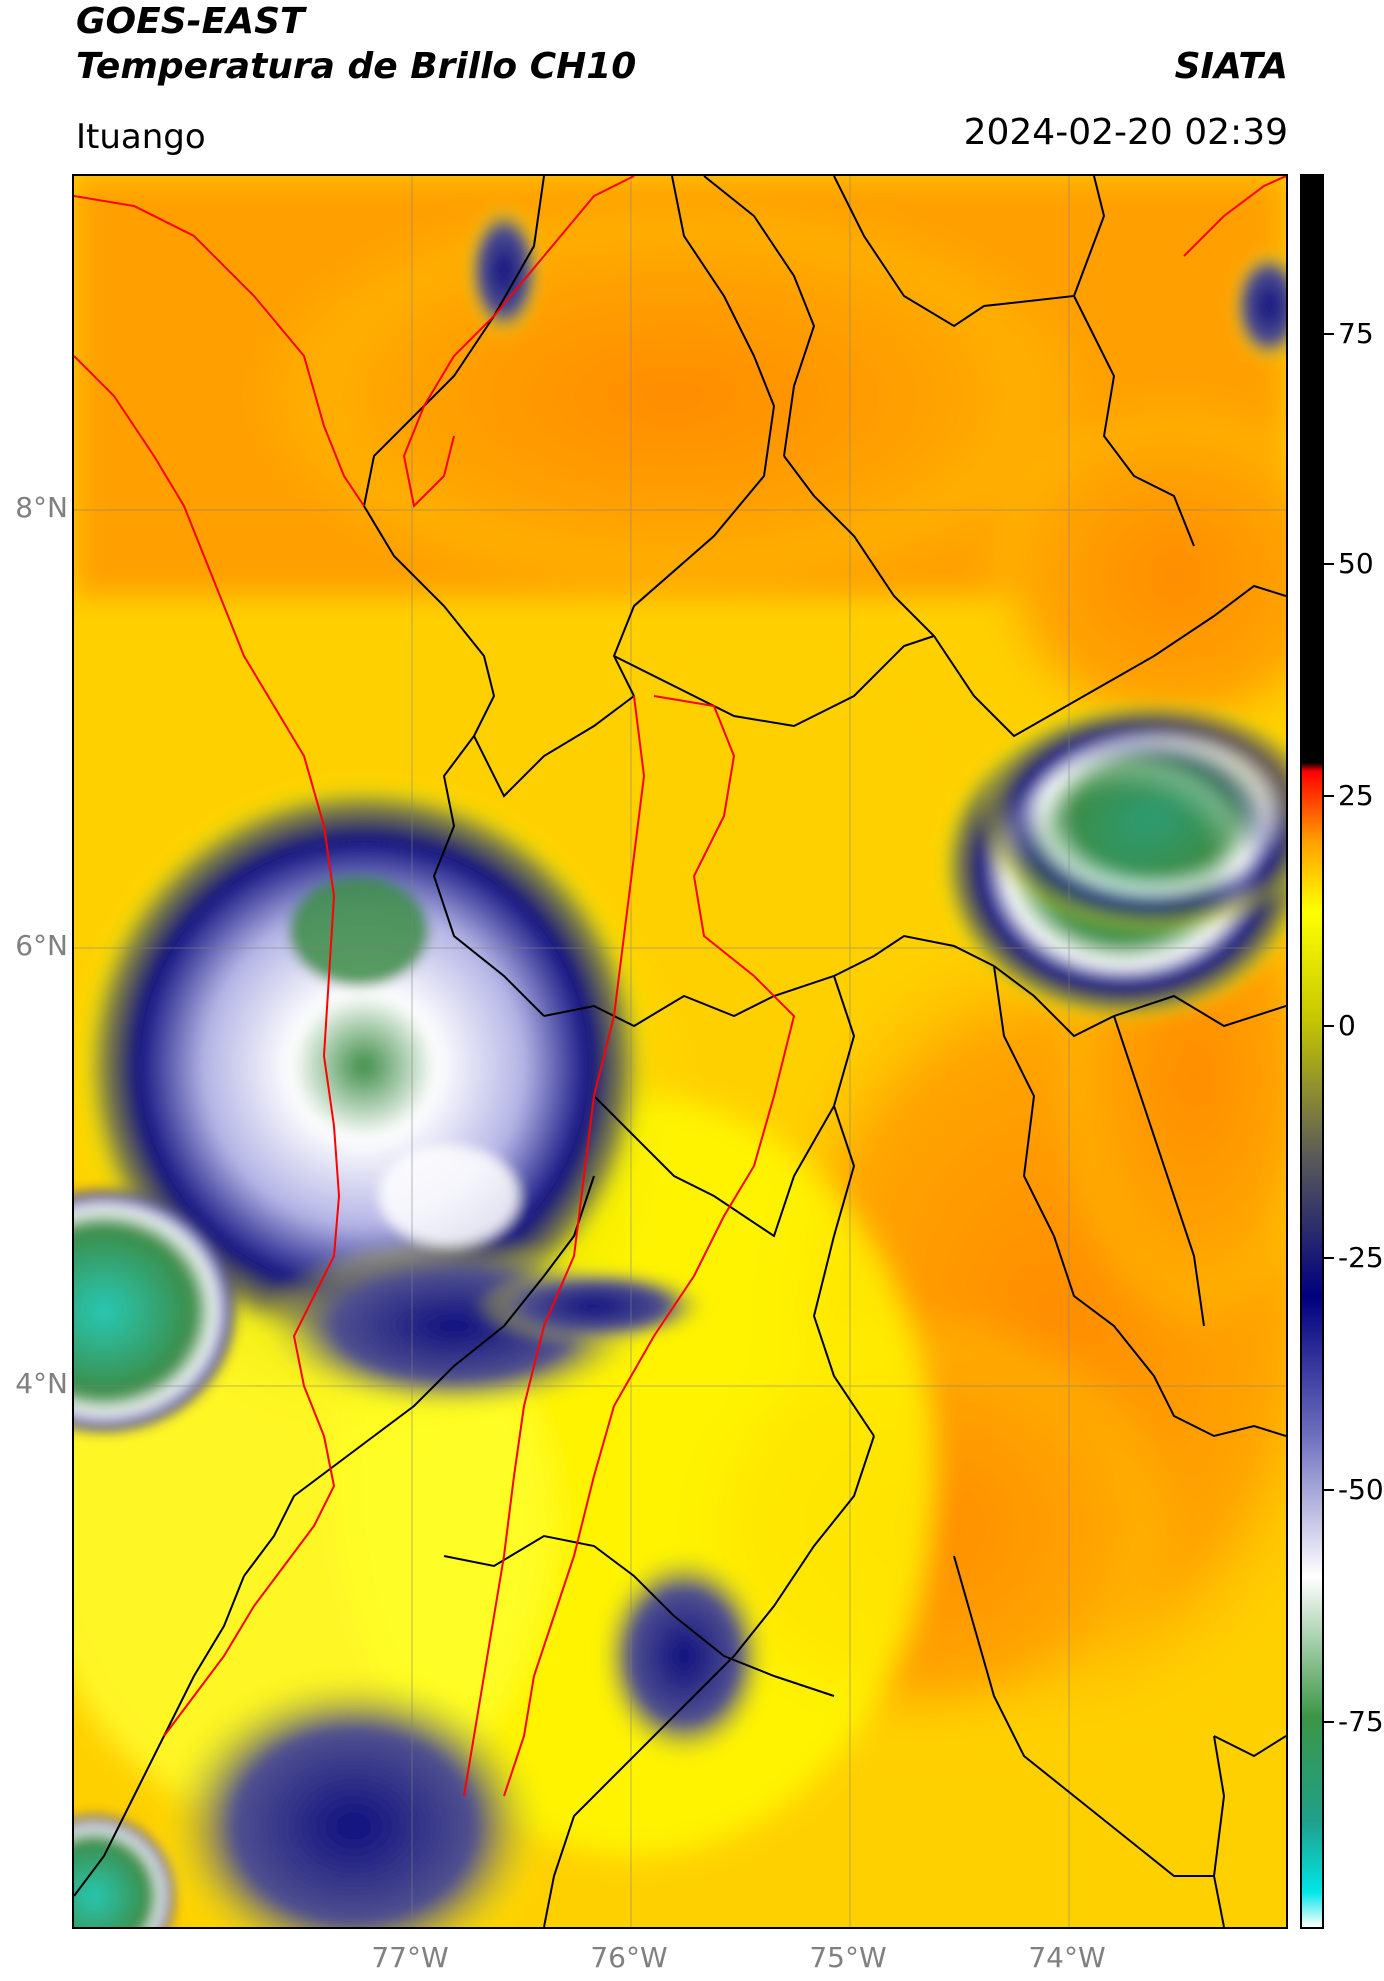  What do you see at coordinates (356, 66) in the screenshot?
I see `map-title-product: Temperatura de Brillo CH10` at bounding box center [356, 66].